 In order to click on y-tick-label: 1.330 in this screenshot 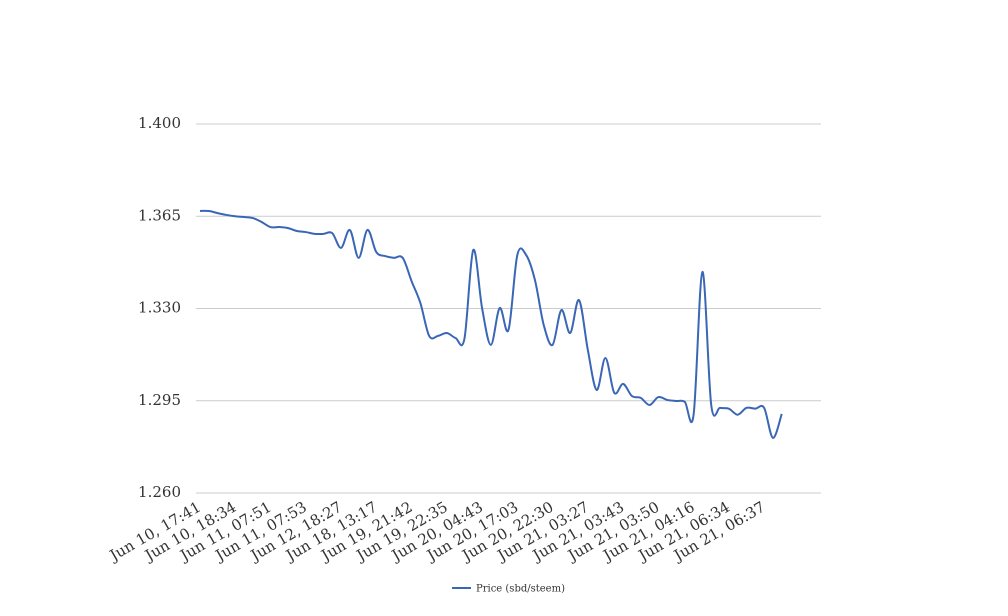, I will do `click(159, 308)`.